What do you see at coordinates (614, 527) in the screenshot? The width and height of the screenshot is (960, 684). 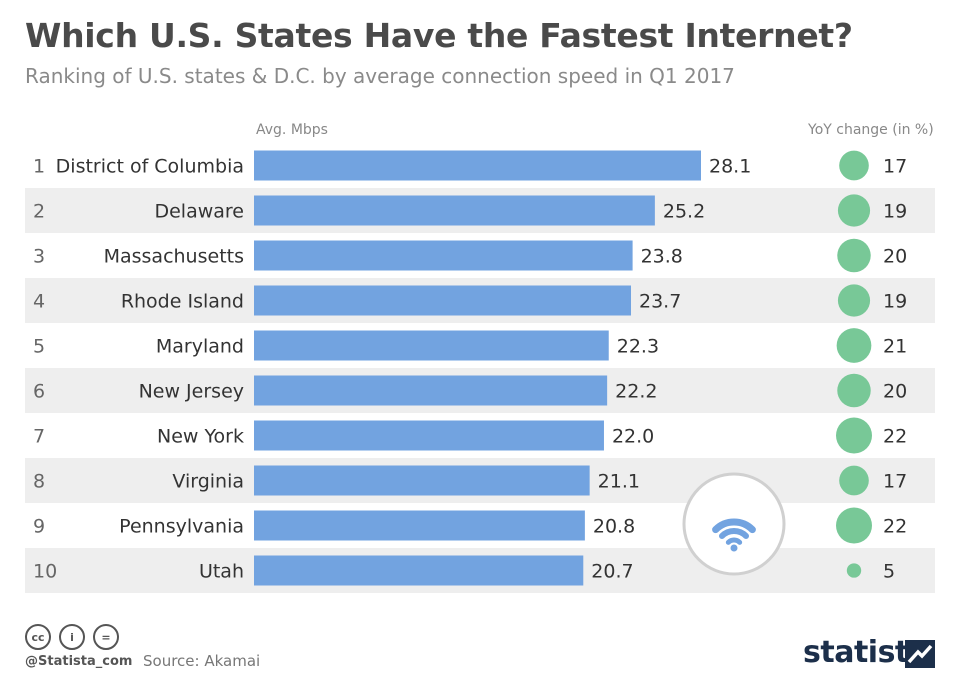 I see `value-label: 20.8` at bounding box center [614, 527].